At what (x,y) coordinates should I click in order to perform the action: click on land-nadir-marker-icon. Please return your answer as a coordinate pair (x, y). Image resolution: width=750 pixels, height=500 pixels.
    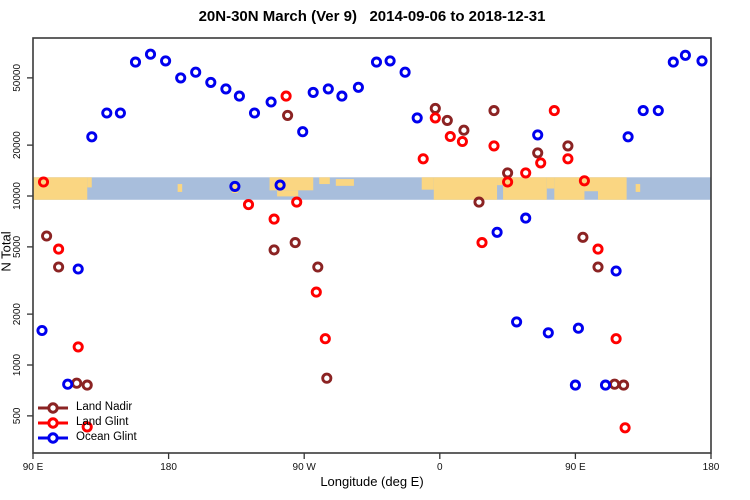
    Looking at the image, I should click on (53, 407).